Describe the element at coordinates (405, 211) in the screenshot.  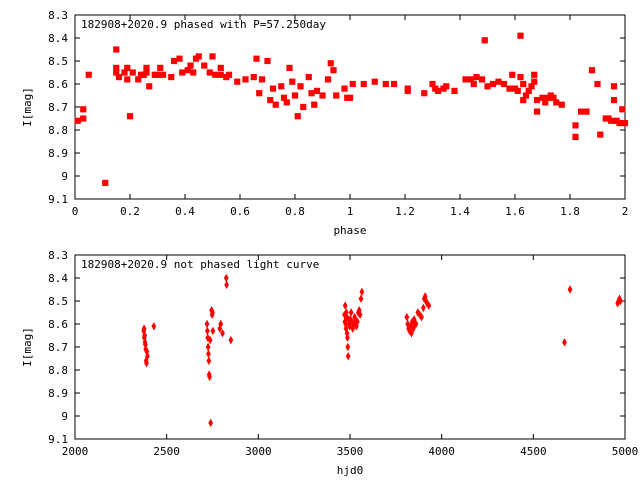
I see `x-tick-label: 1.2` at that location.